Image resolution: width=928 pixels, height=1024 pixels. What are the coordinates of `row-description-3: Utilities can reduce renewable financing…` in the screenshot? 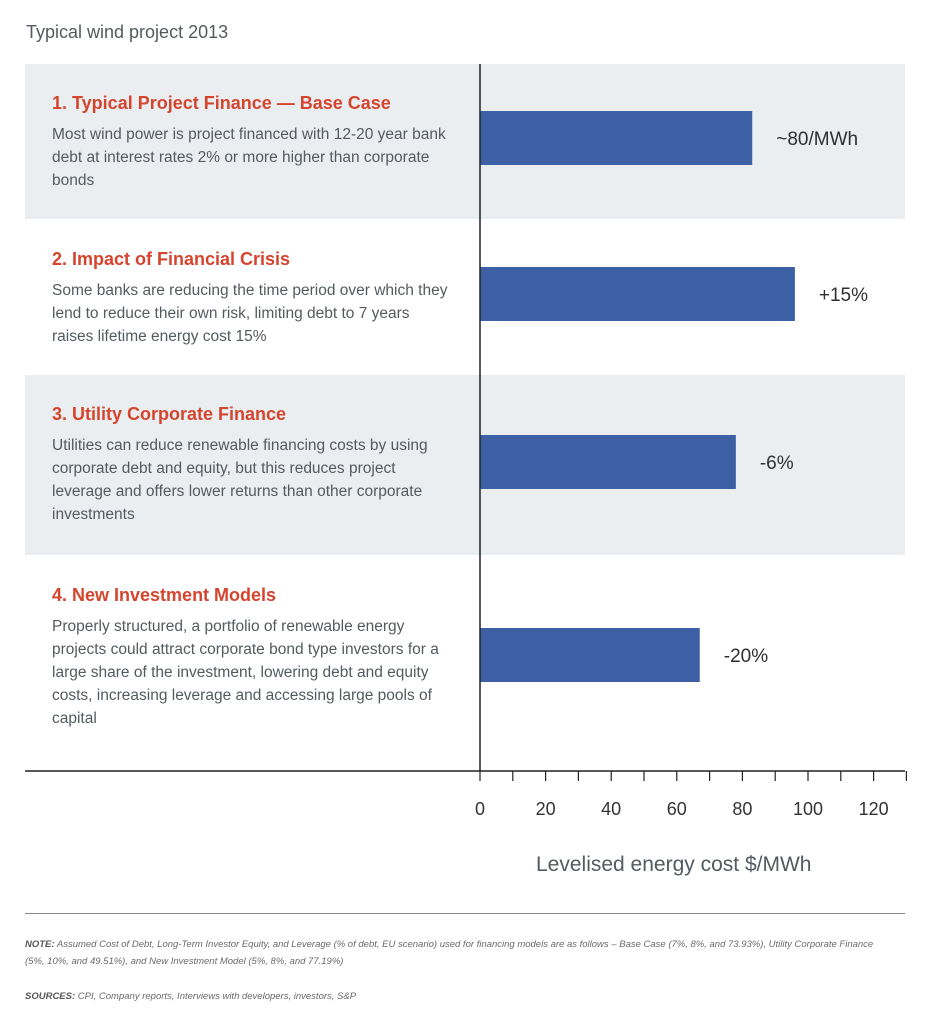 It's located at (240, 480).